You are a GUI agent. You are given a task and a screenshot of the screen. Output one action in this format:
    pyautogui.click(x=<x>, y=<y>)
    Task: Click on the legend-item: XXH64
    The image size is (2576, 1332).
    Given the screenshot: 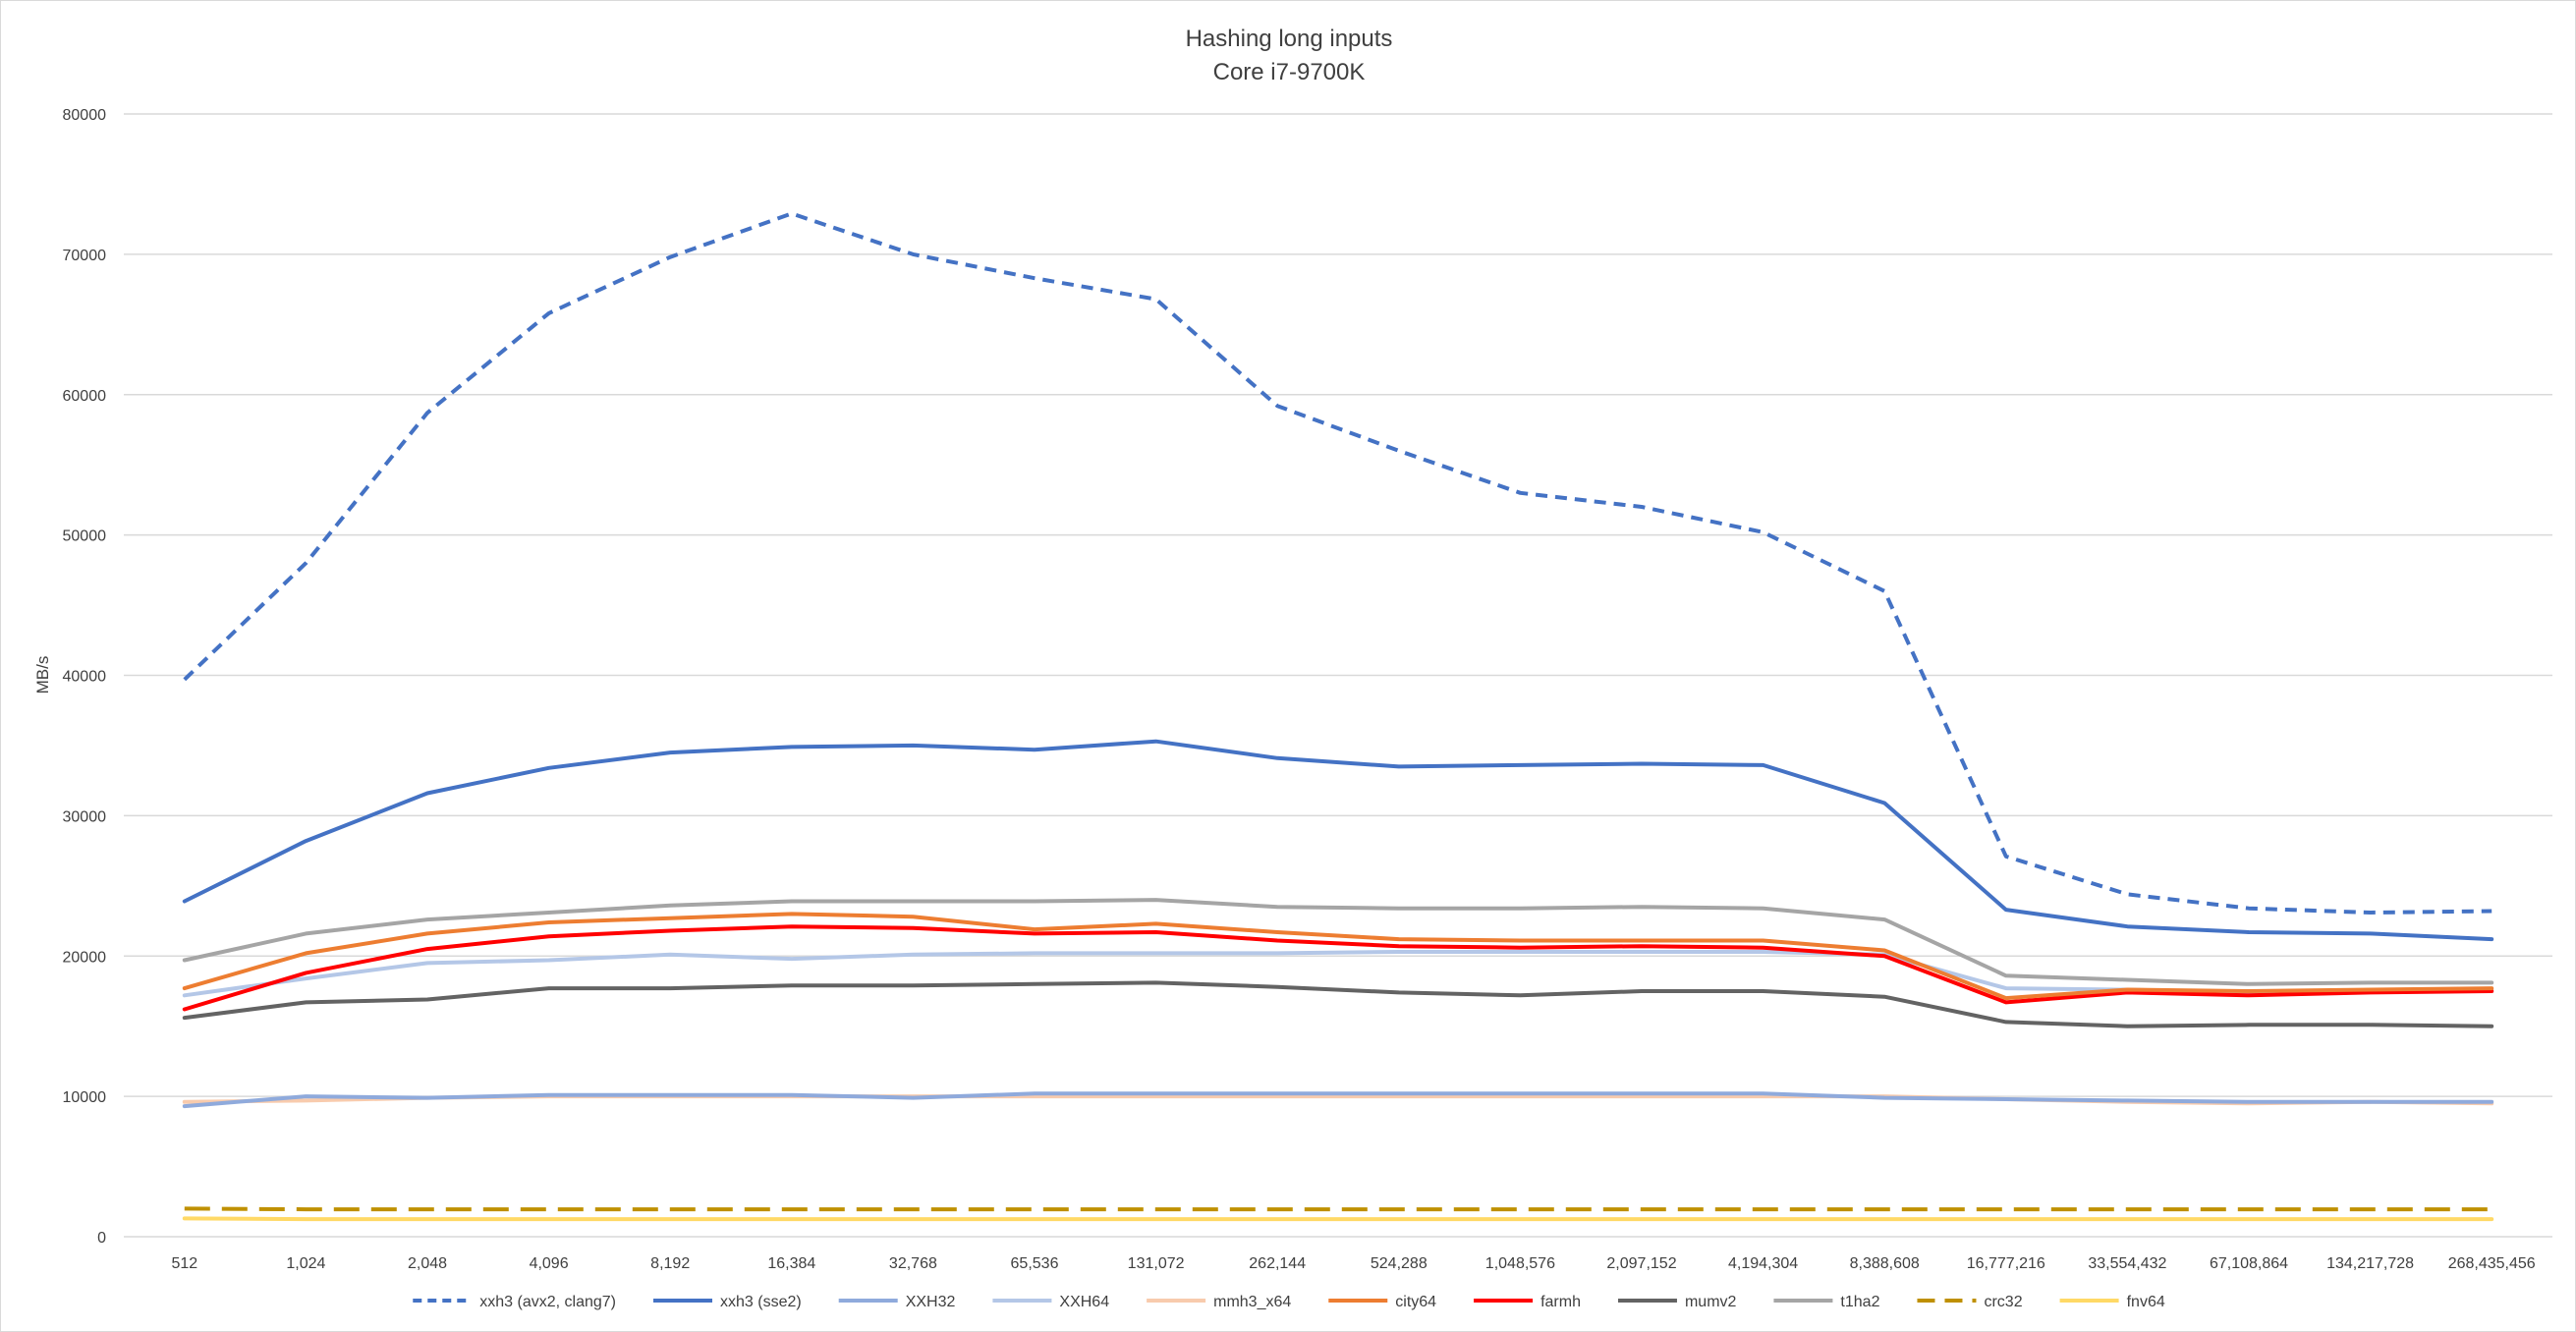 What is the action you would take?
    pyautogui.click(x=1050, y=1302)
    